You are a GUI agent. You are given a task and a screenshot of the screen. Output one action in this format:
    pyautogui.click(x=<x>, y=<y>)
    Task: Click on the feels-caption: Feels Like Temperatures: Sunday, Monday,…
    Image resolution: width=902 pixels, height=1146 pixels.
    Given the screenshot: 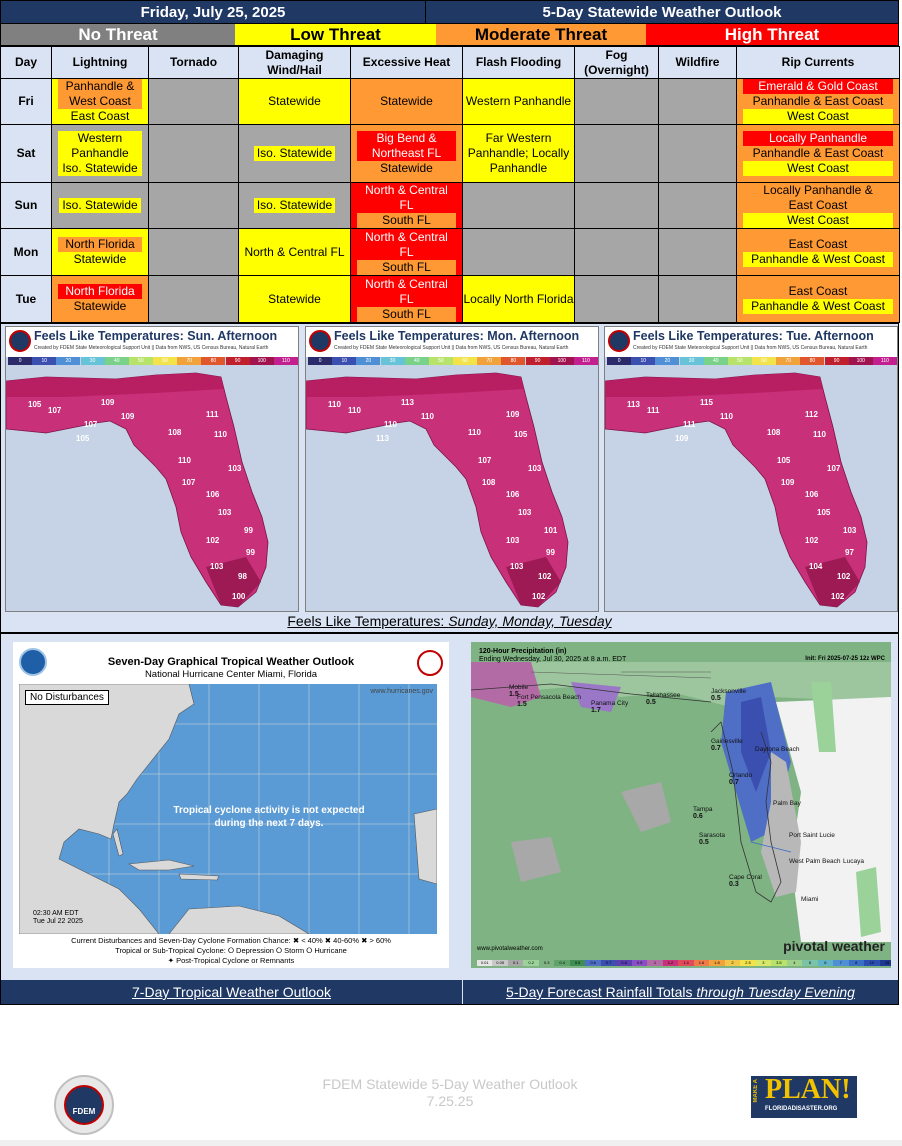 What is the action you would take?
    pyautogui.click(x=449, y=621)
    